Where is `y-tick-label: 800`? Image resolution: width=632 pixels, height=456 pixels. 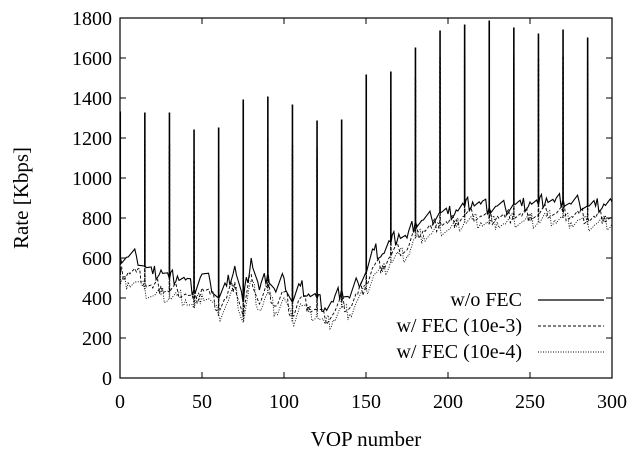 y-tick-label: 800 is located at coordinates (97, 219).